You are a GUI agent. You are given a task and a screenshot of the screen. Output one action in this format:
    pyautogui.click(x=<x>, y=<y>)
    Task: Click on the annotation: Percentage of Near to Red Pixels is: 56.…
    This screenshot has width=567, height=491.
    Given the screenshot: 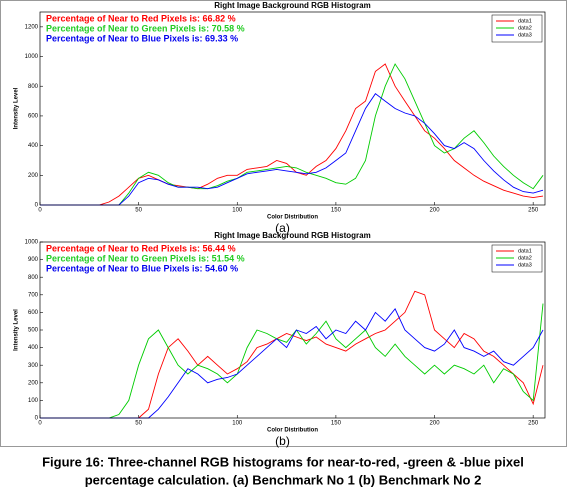 What is the action you would take?
    pyautogui.click(x=141, y=248)
    